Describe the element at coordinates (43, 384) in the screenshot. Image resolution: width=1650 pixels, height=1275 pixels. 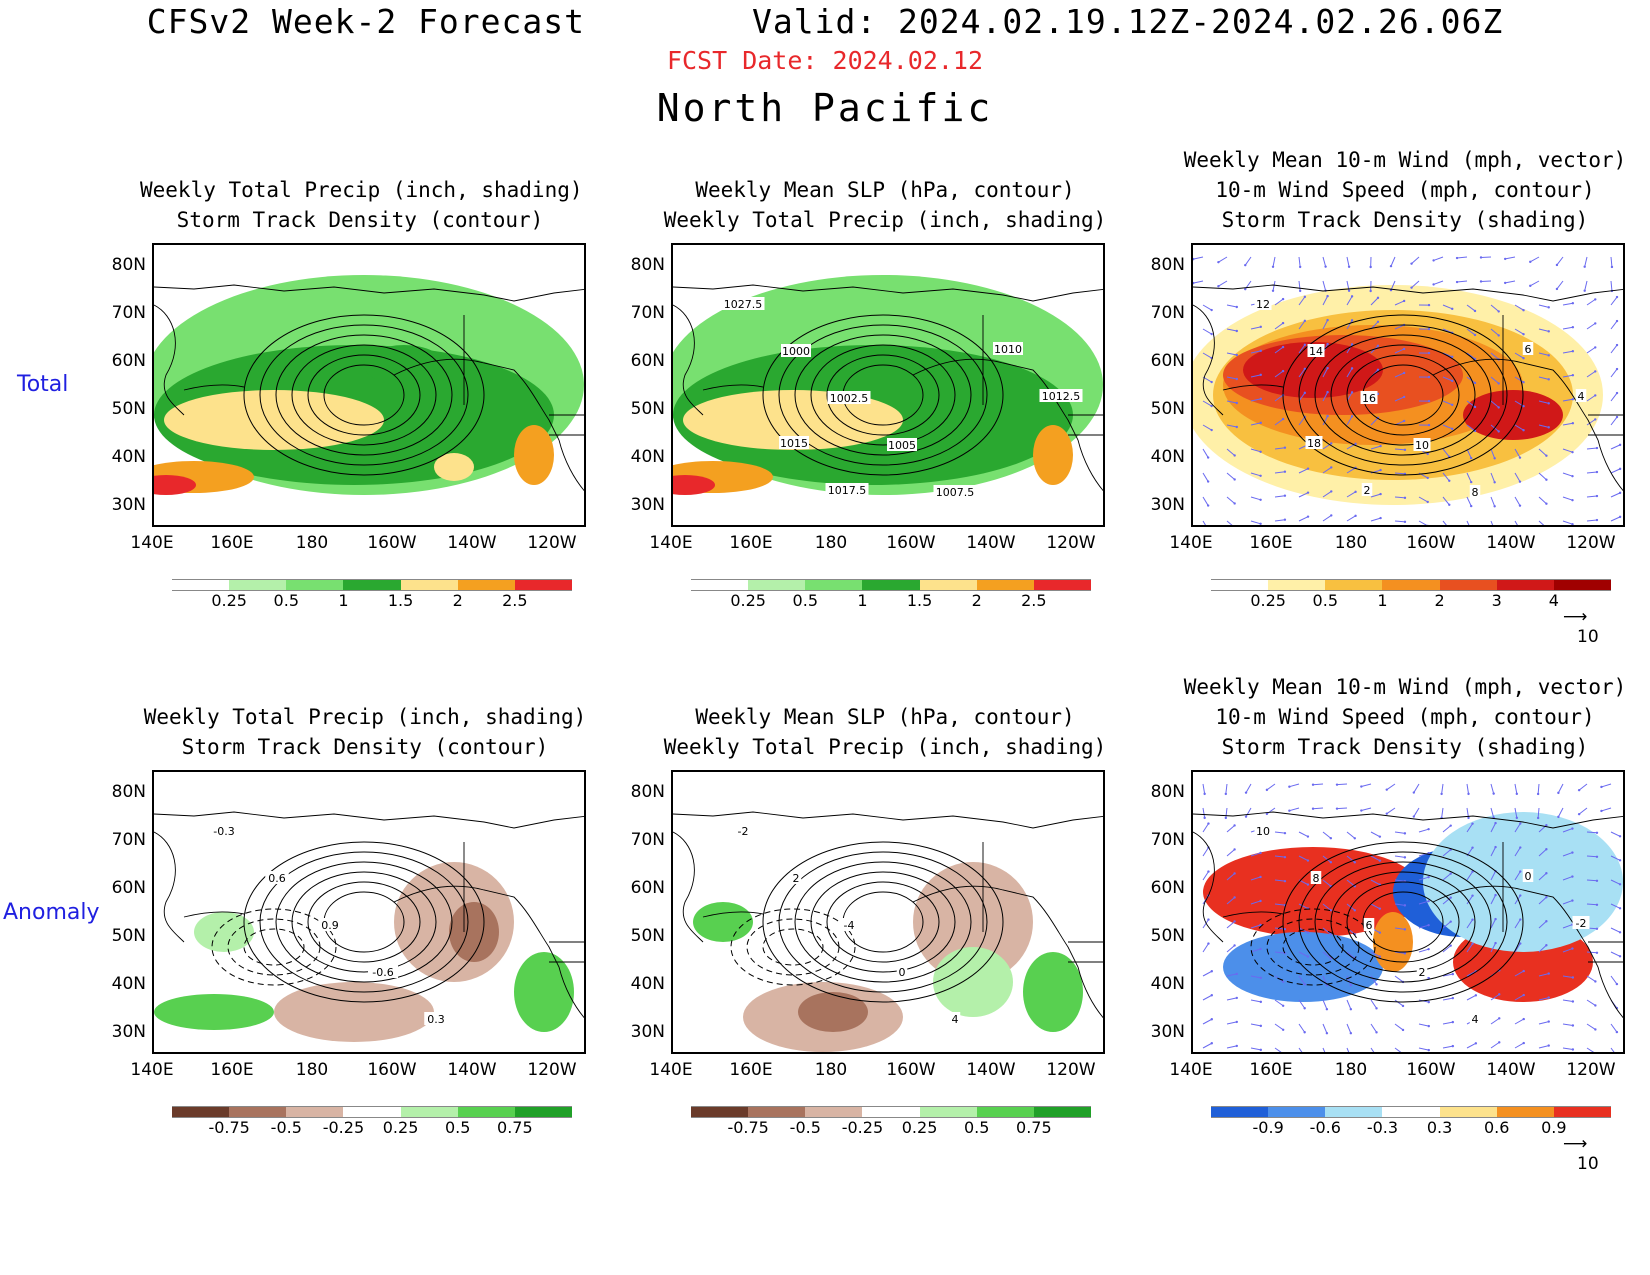
I see `row-label-total: Total` at that location.